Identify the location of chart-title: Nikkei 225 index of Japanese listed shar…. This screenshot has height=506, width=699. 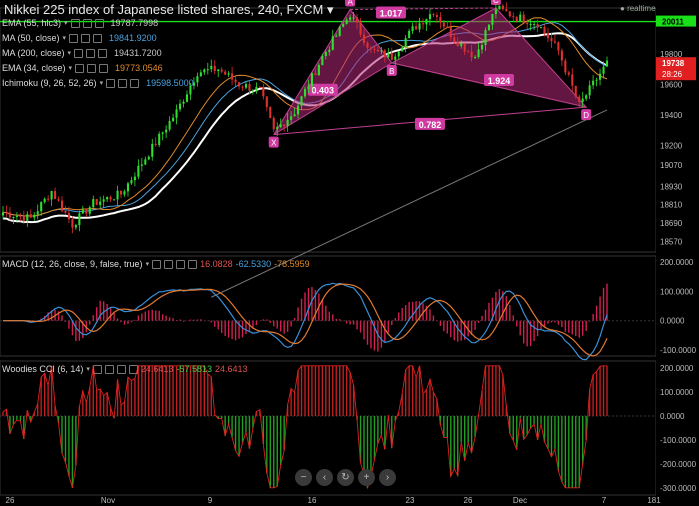
(169, 9).